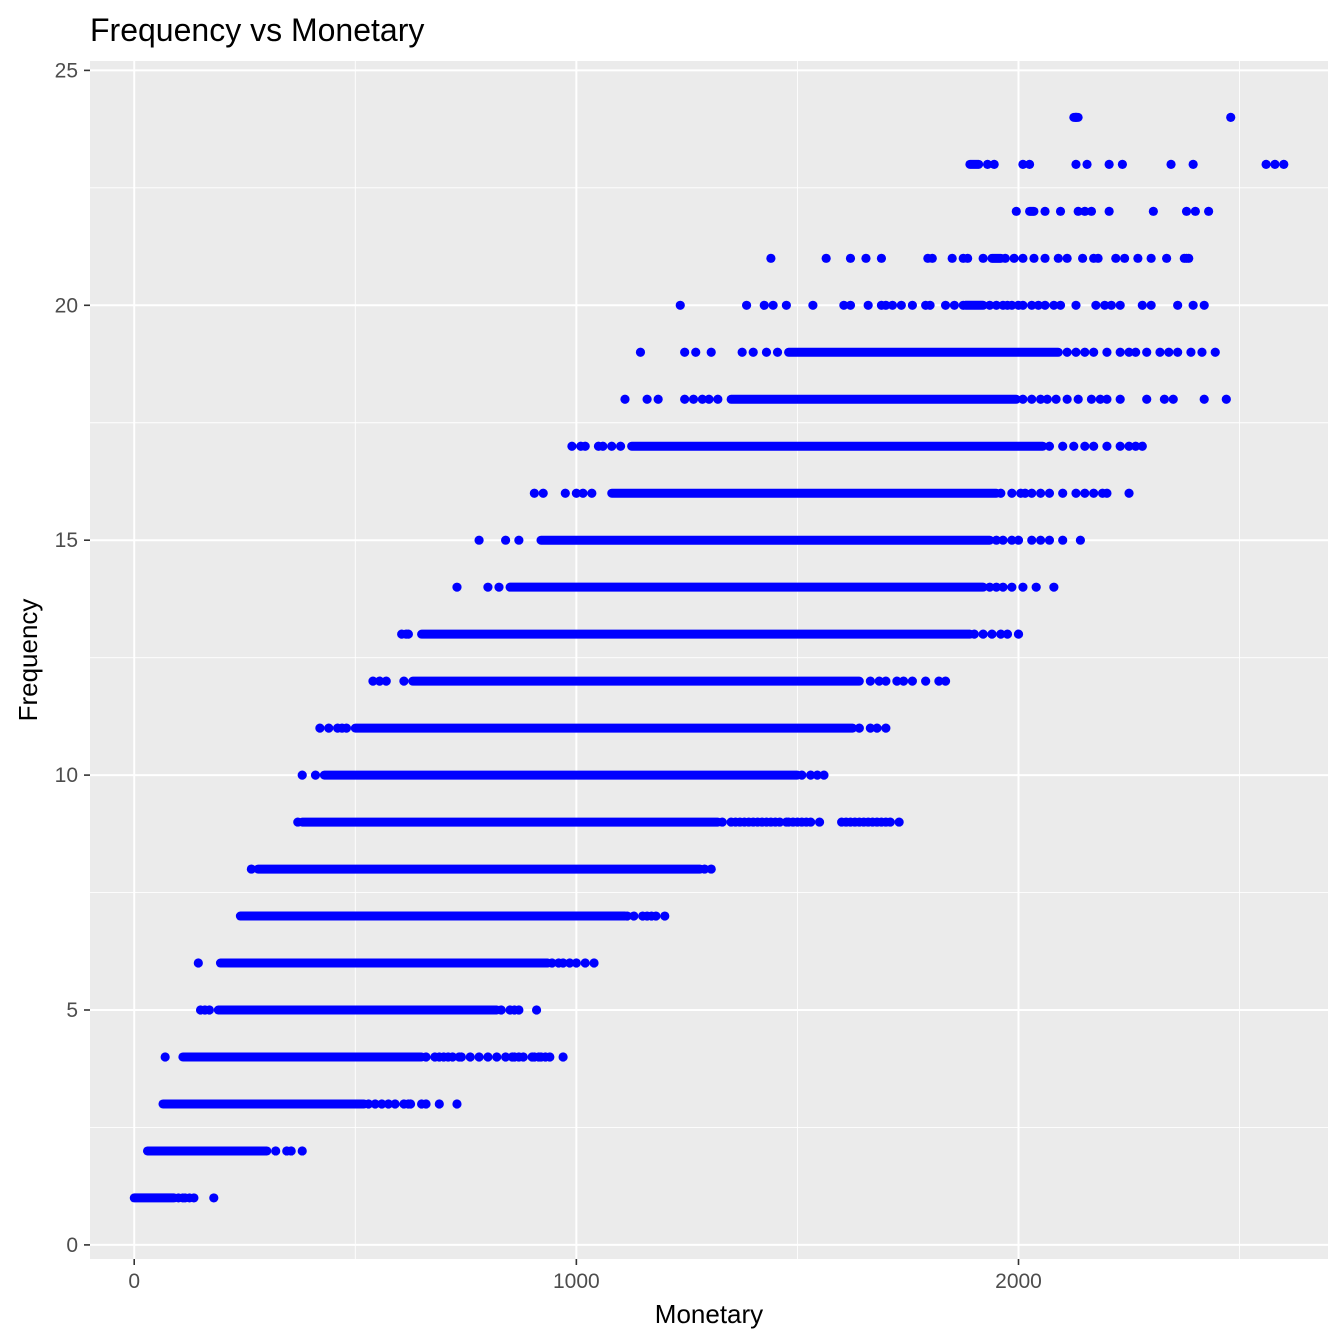 Image resolution: width=1344 pixels, height=1344 pixels. I want to click on chart-title: Frequency vs Monetary, so click(257, 30).